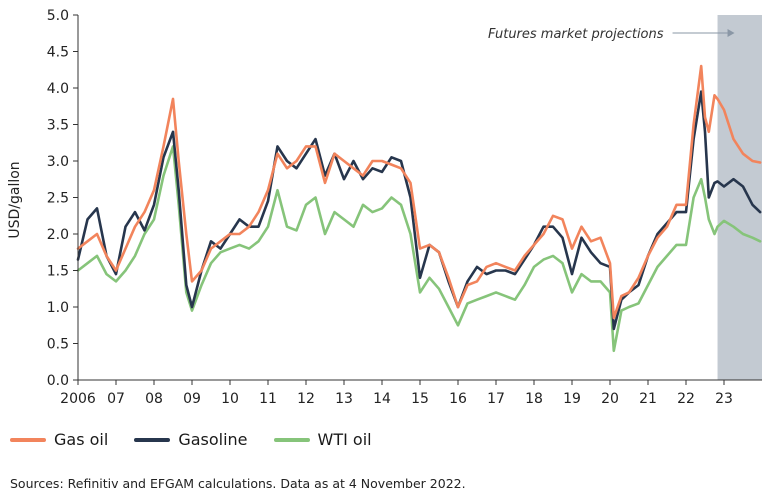 This screenshot has height=503, width=776. I want to click on y-tick-label: 0.0, so click(58, 381).